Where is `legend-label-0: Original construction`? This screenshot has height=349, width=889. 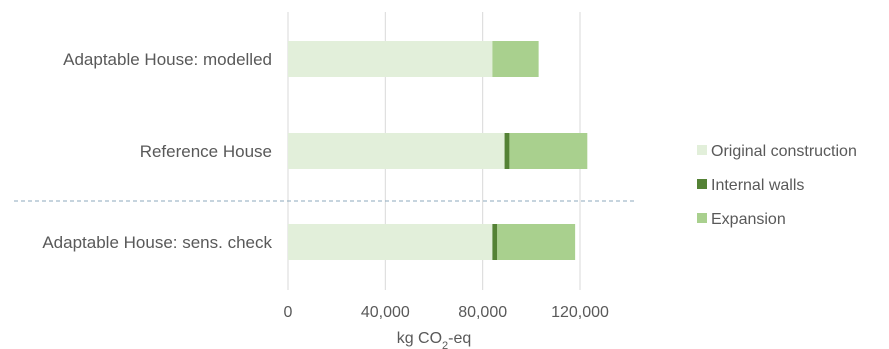 legend-label-0: Original construction is located at coordinates (784, 151).